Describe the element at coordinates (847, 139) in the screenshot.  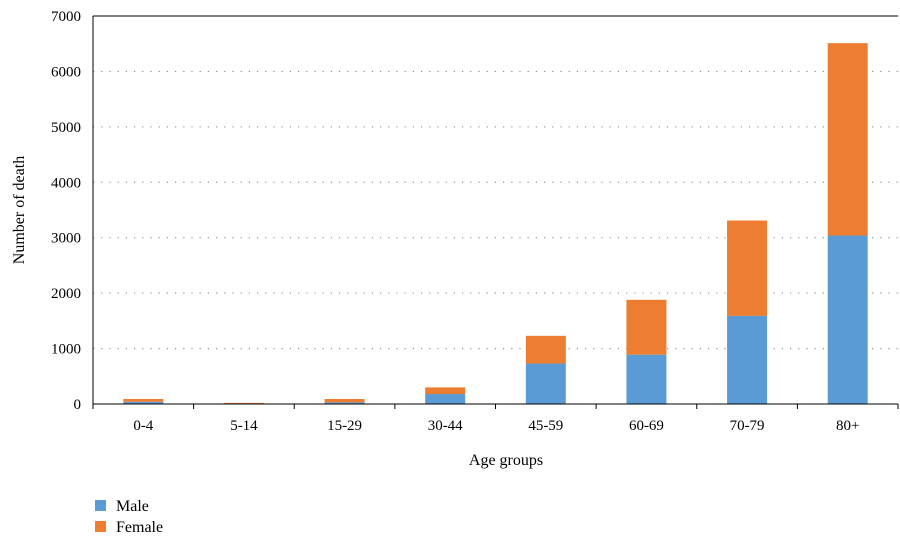
I see `bar-female-80+` at that location.